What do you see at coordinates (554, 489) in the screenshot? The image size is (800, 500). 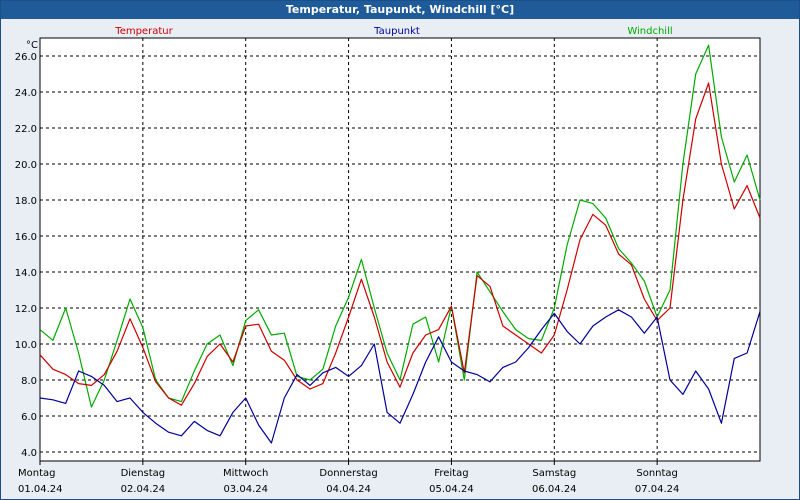 I see `x-tick-date: 06.04.24` at bounding box center [554, 489].